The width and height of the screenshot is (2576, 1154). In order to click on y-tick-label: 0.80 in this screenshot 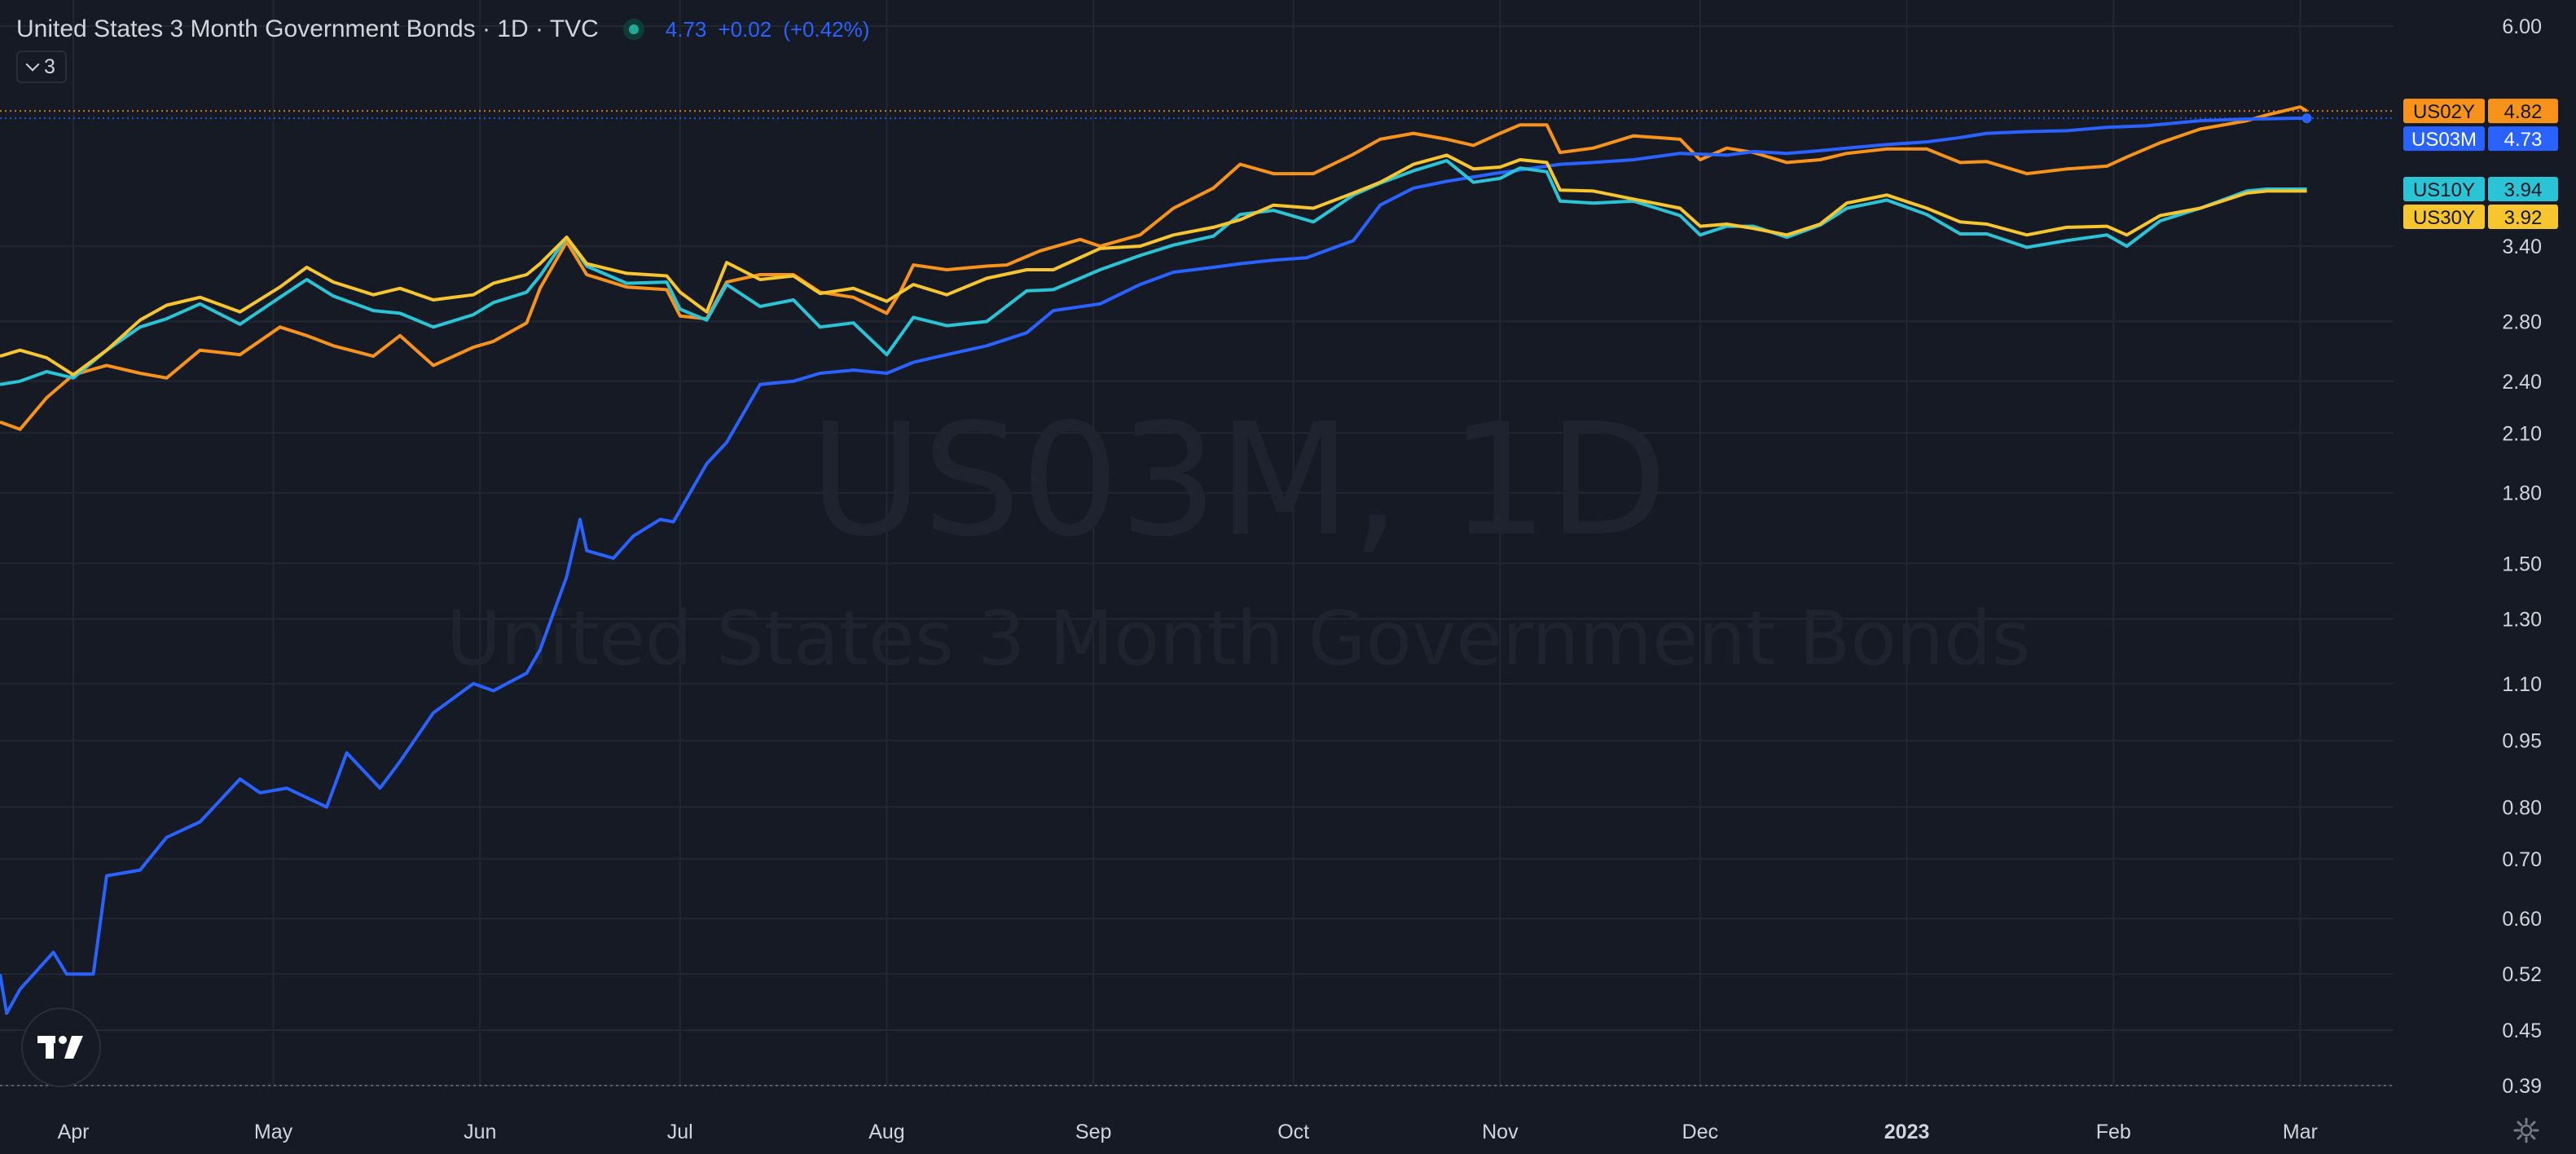, I will do `click(2522, 808)`.